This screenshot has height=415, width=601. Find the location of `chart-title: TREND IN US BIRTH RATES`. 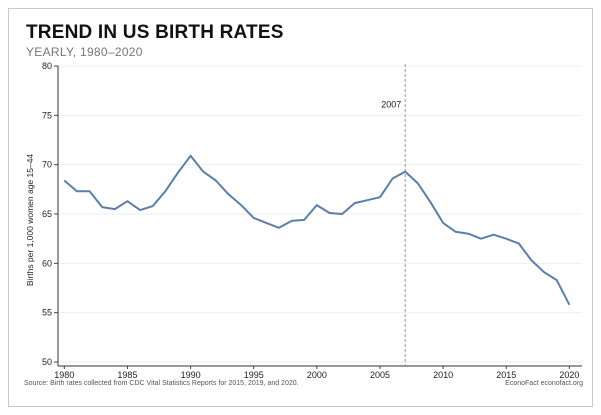

chart-title: TREND IN US BIRTH RATES is located at coordinates (155, 32).